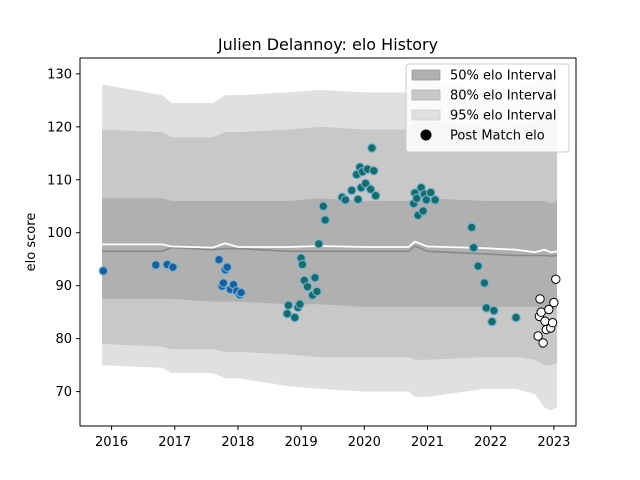 The height and width of the screenshot is (480, 640). I want to click on legend-box, so click(487, 108).